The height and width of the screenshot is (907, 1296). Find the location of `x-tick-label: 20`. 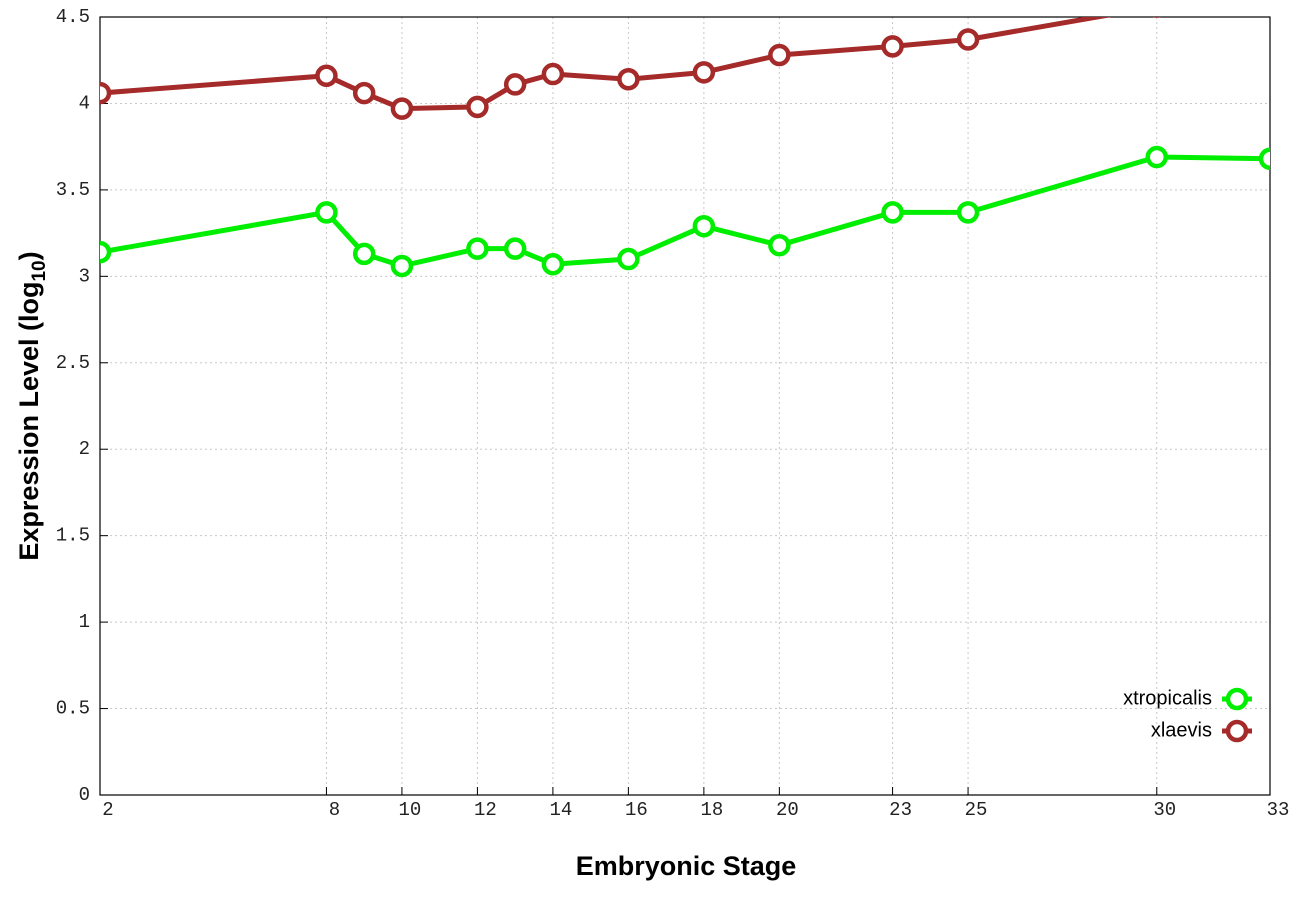

x-tick-label: 20 is located at coordinates (787, 810).